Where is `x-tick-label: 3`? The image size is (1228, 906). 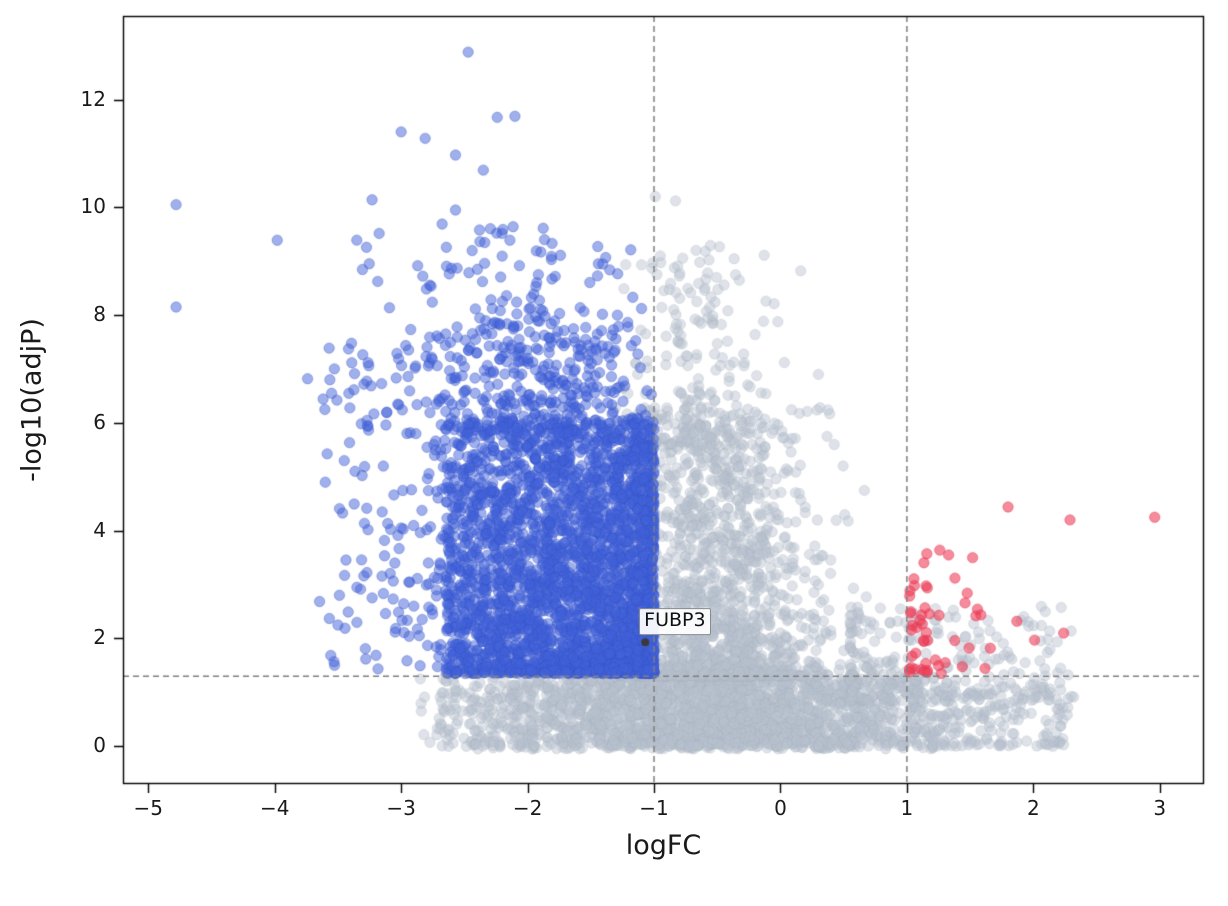
x-tick-label: 3 is located at coordinates (1160, 808).